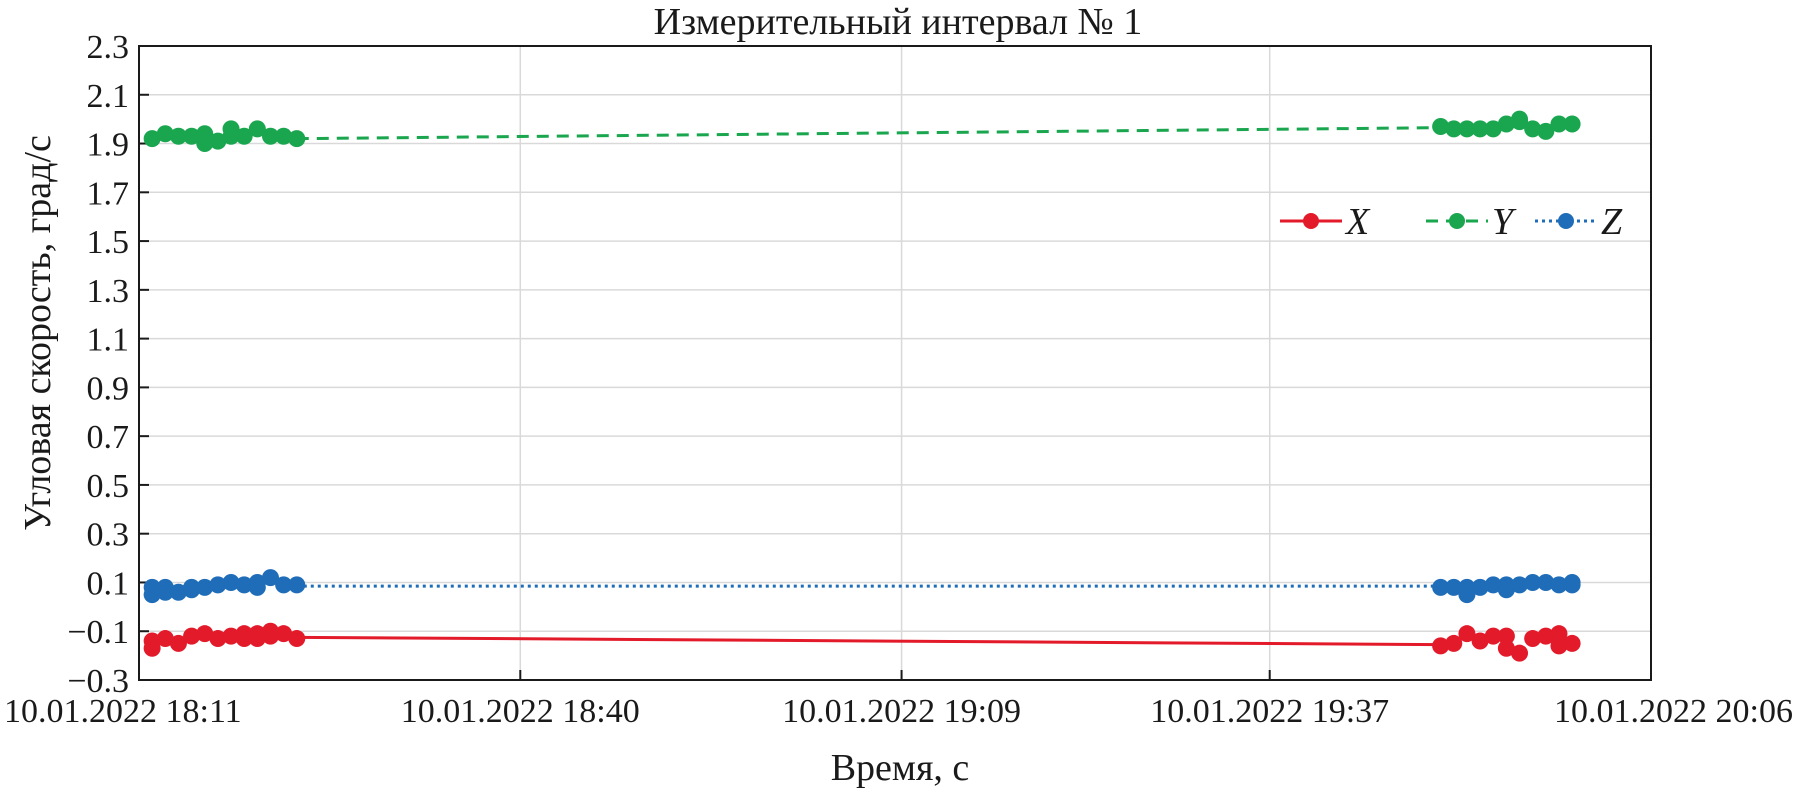 The width and height of the screenshot is (1797, 792). I want to click on series-line-y, so click(868, 133).